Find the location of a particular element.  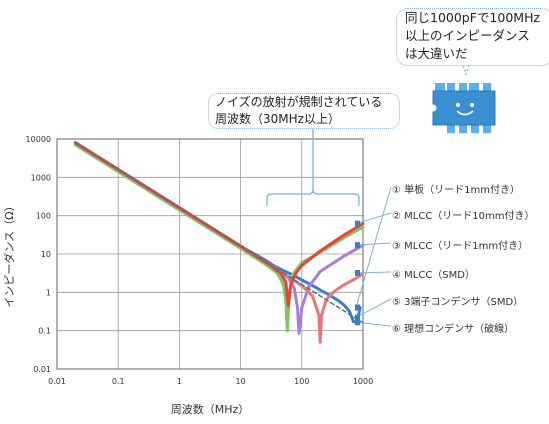

y-tick-label-2: 1 is located at coordinates (48, 292).